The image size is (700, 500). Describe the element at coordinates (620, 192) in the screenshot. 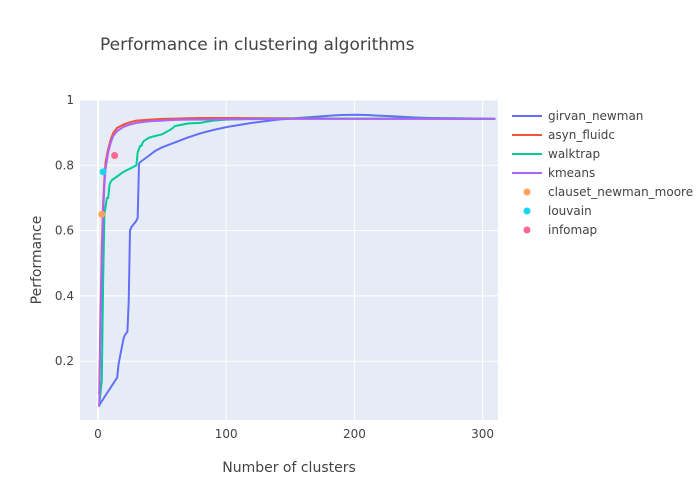

I see `legend-label: clauset_newman_moore` at that location.